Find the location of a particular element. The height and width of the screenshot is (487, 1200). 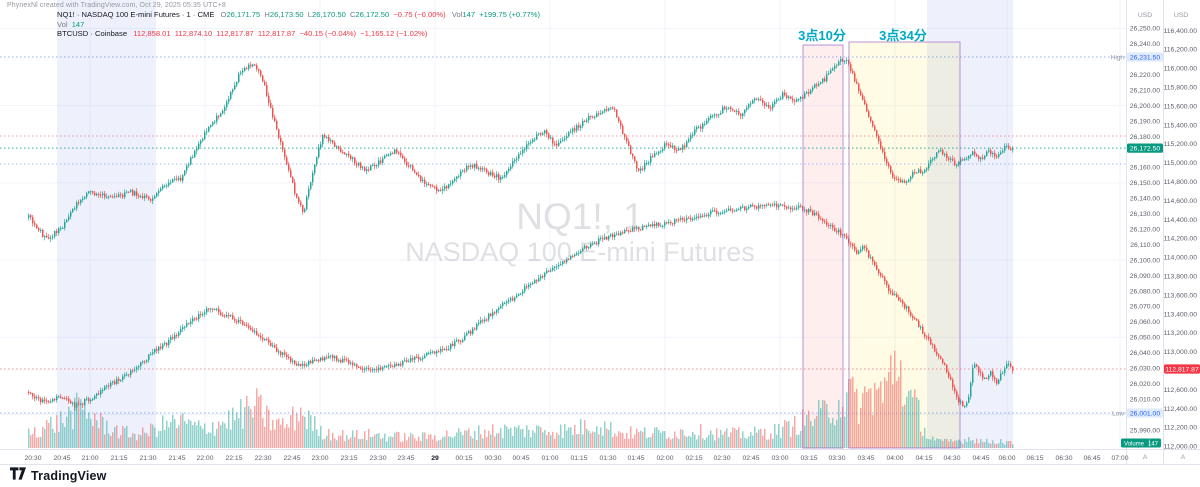

ohlc-low-value: 26,170.50 is located at coordinates (329, 14).